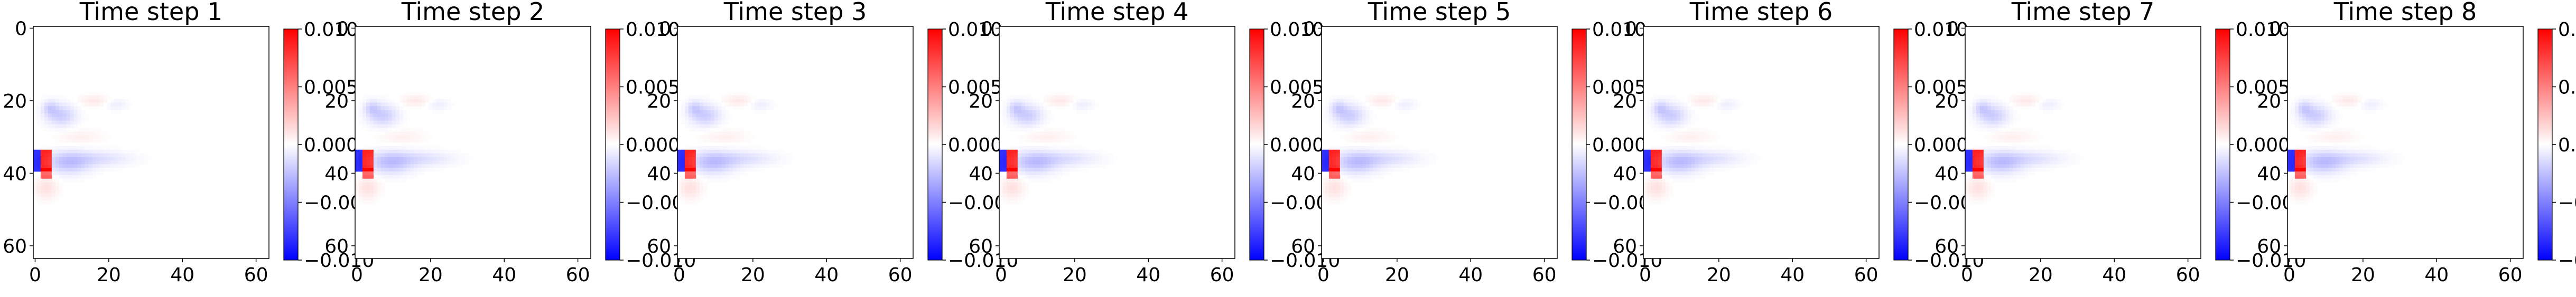 The image size is (2576, 297). I want to click on x-tick-label: 0, so click(2289, 275).